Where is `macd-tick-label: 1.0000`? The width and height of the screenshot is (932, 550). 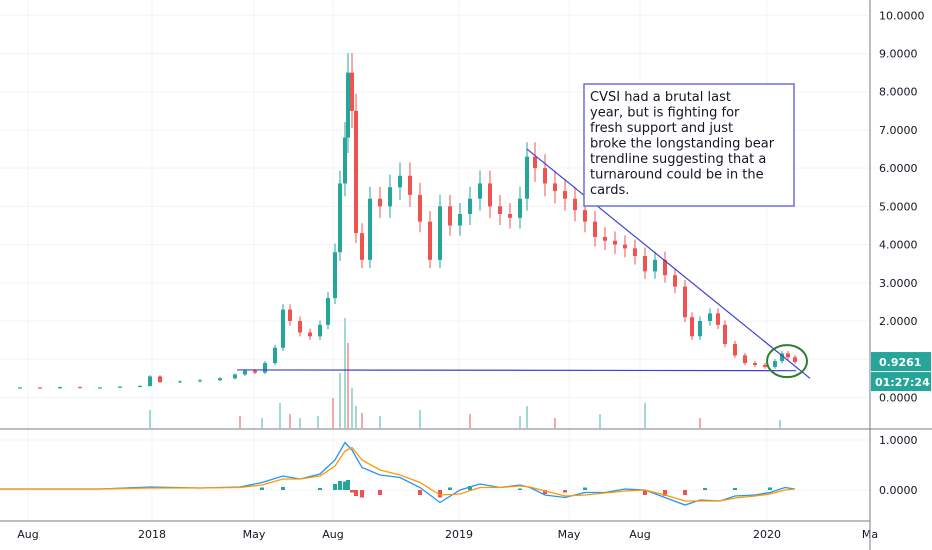 macd-tick-label: 1.0000 is located at coordinates (898, 440).